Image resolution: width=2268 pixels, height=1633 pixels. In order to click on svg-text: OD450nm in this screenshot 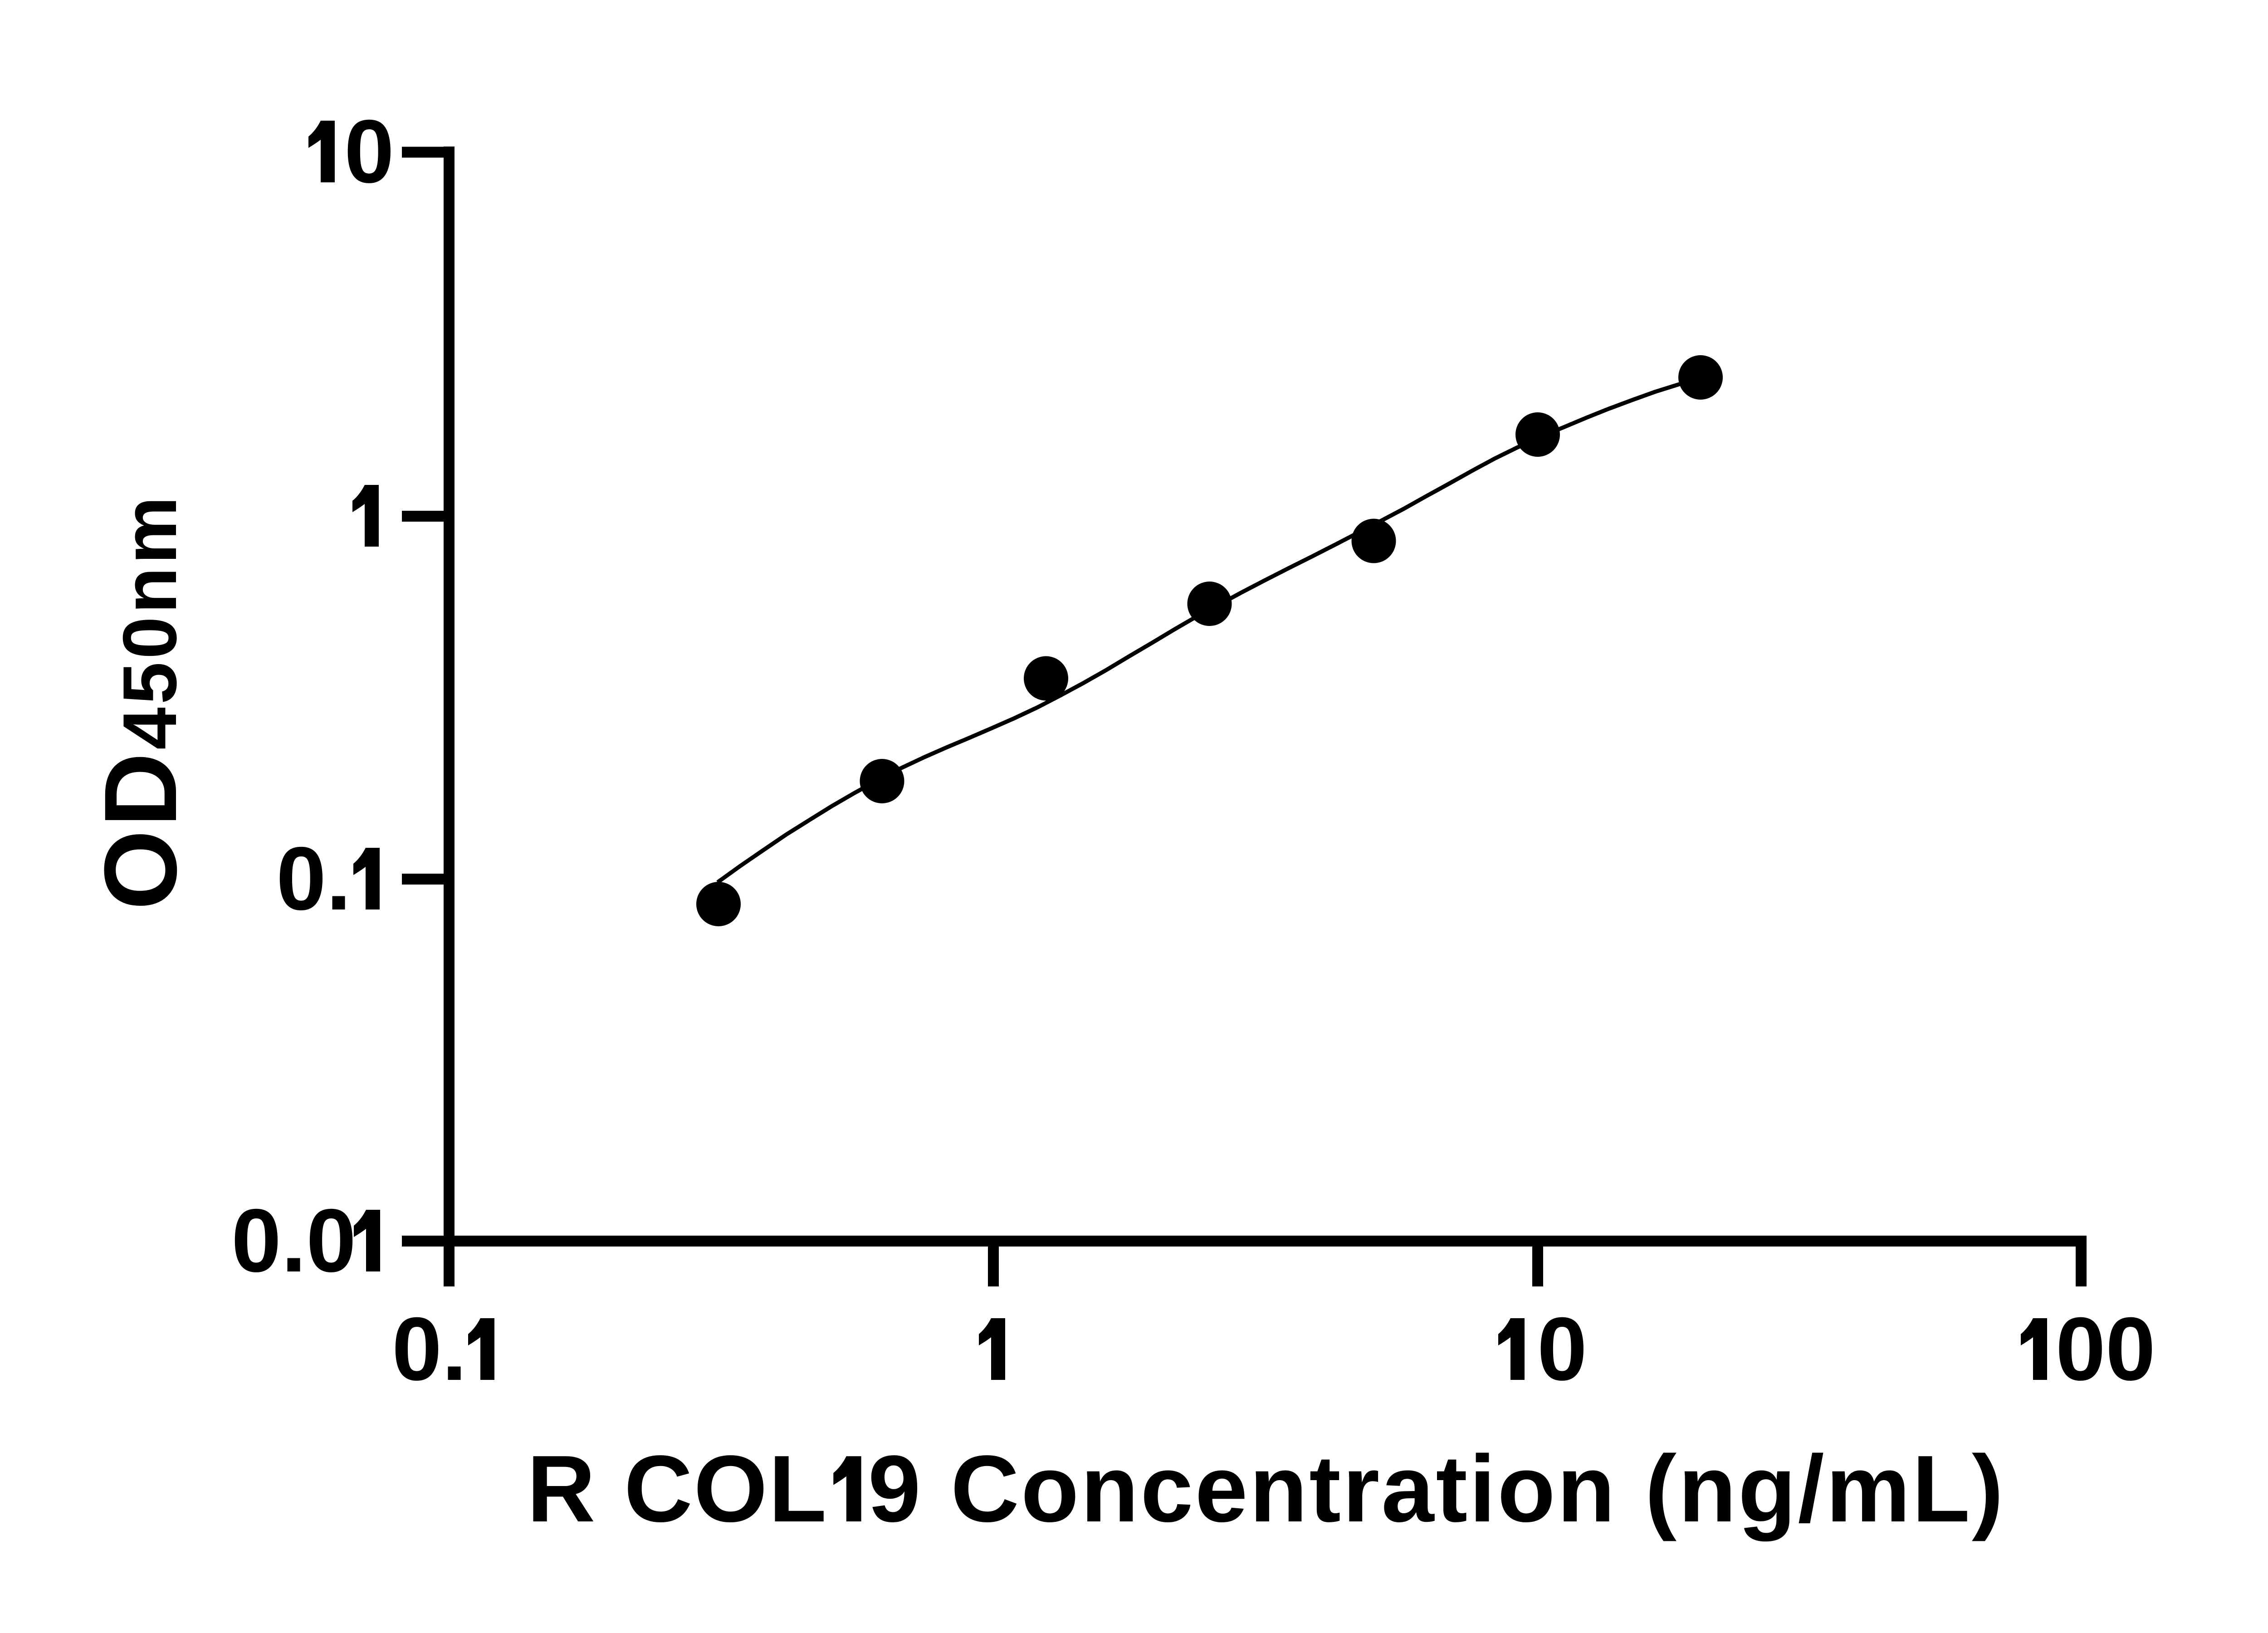, I will do `click(140, 702)`.